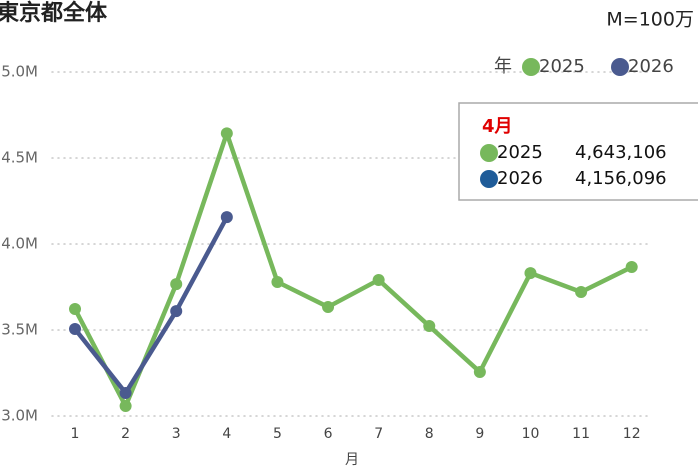  Describe the element at coordinates (226, 434) in the screenshot. I see `x-tick-label: 4` at that location.